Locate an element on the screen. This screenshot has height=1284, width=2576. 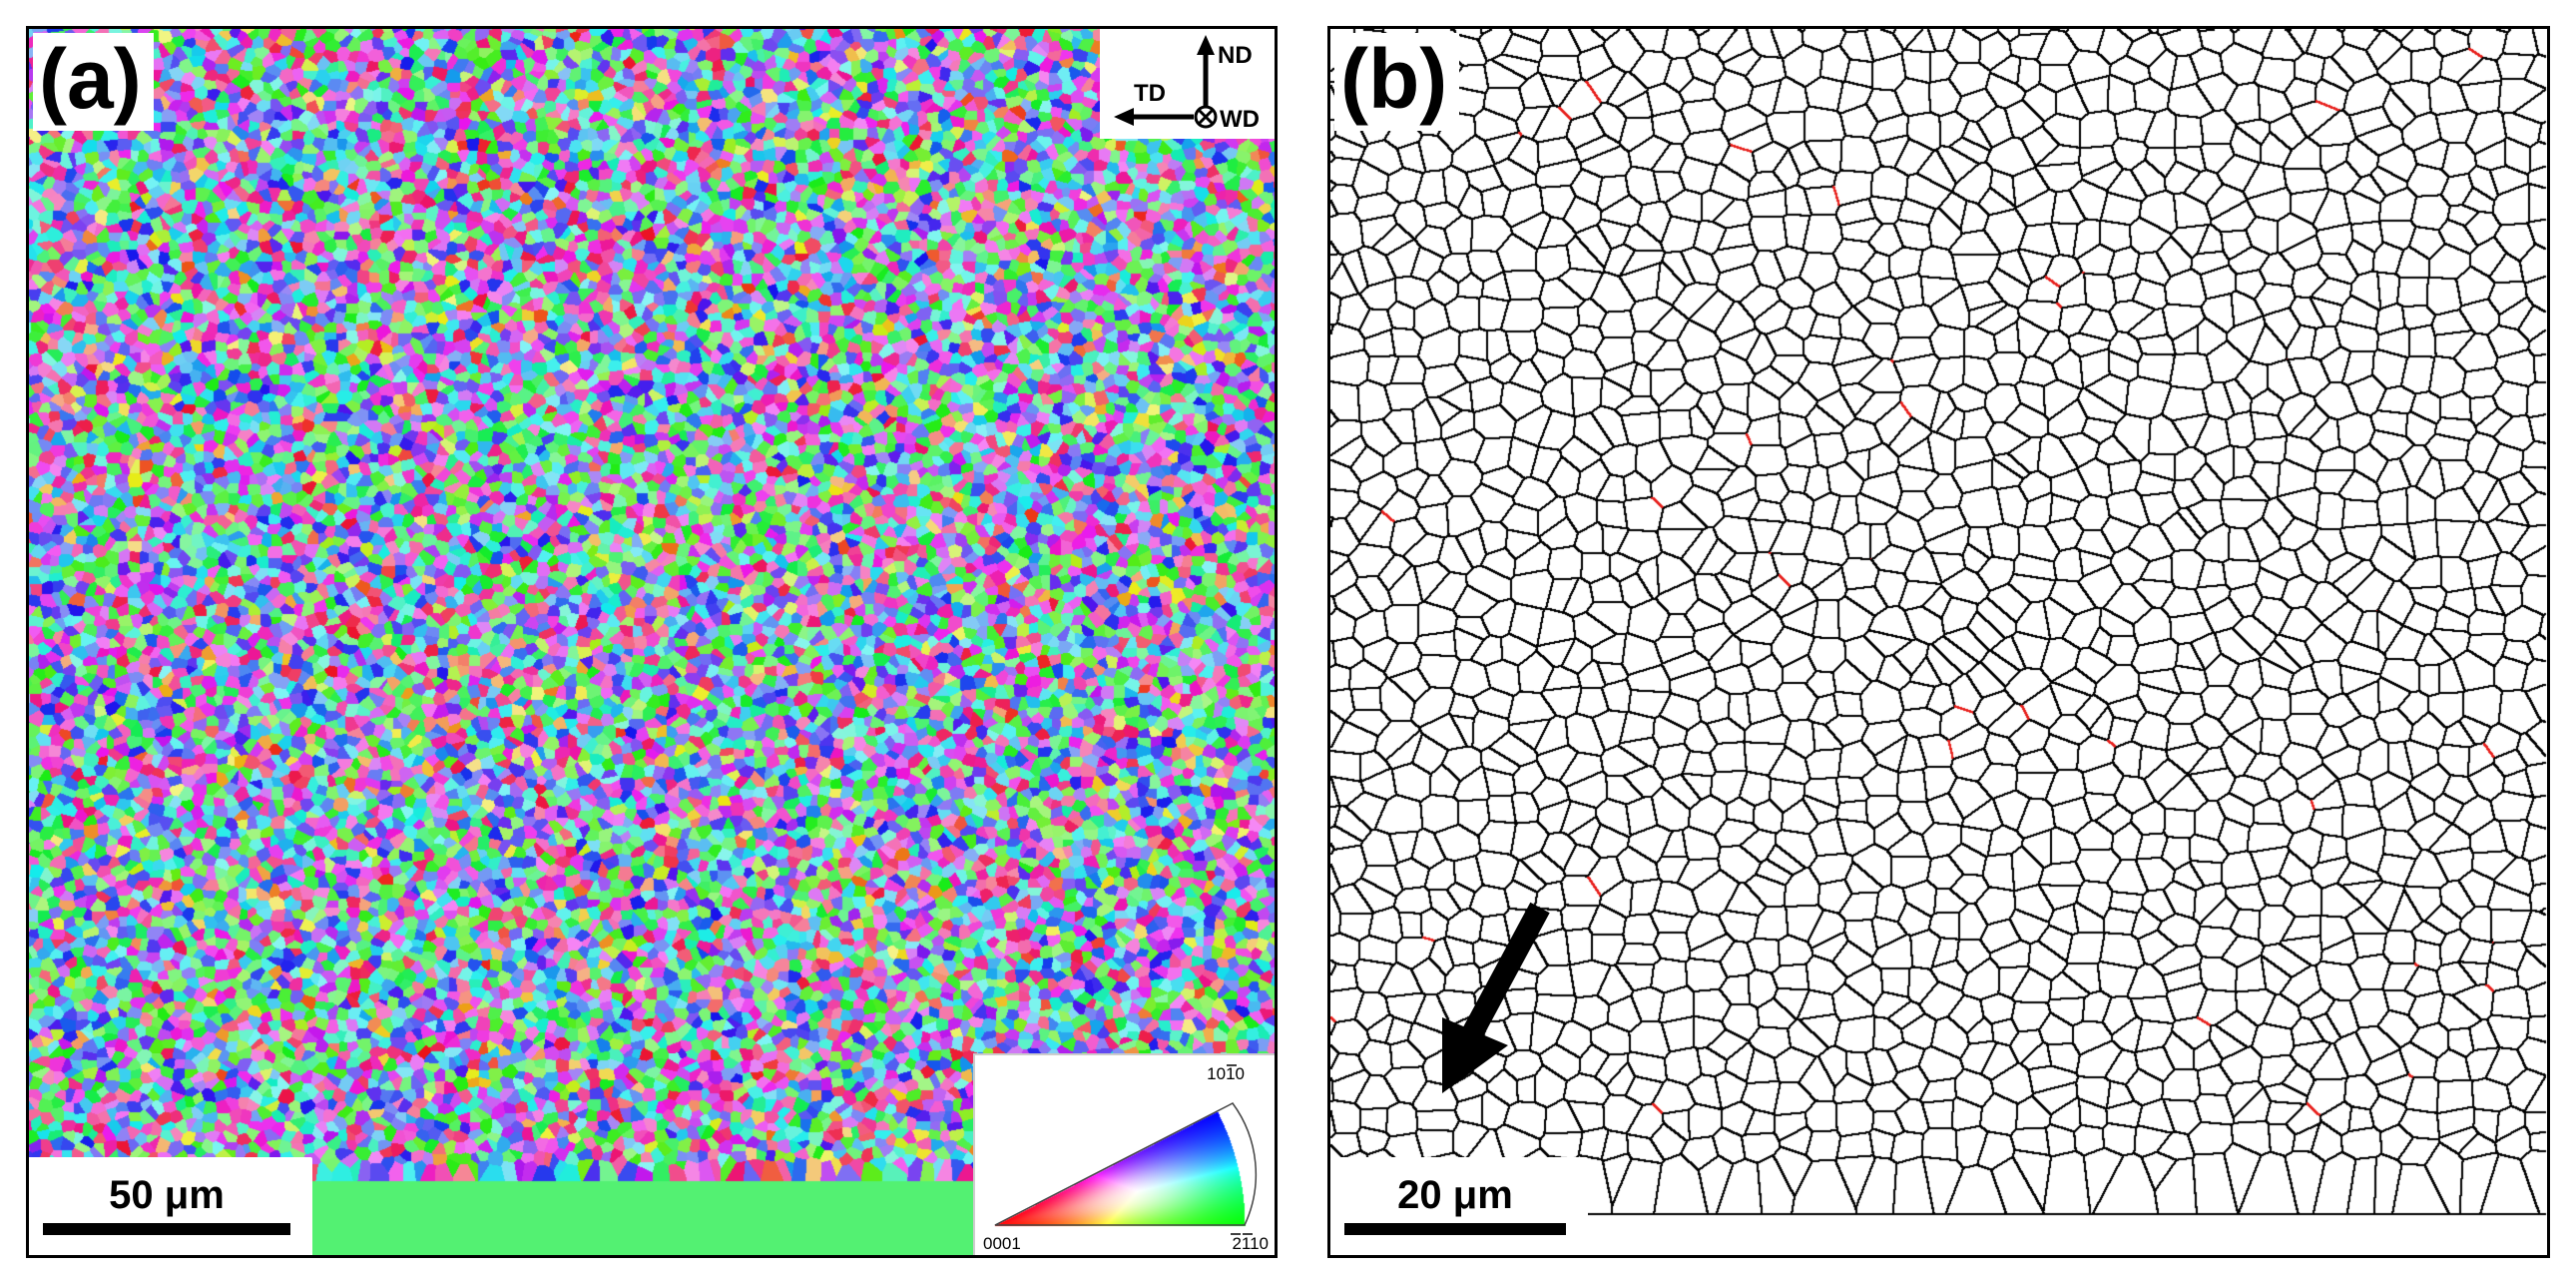
axis-legend: ND TD WD is located at coordinates (1188, 84).